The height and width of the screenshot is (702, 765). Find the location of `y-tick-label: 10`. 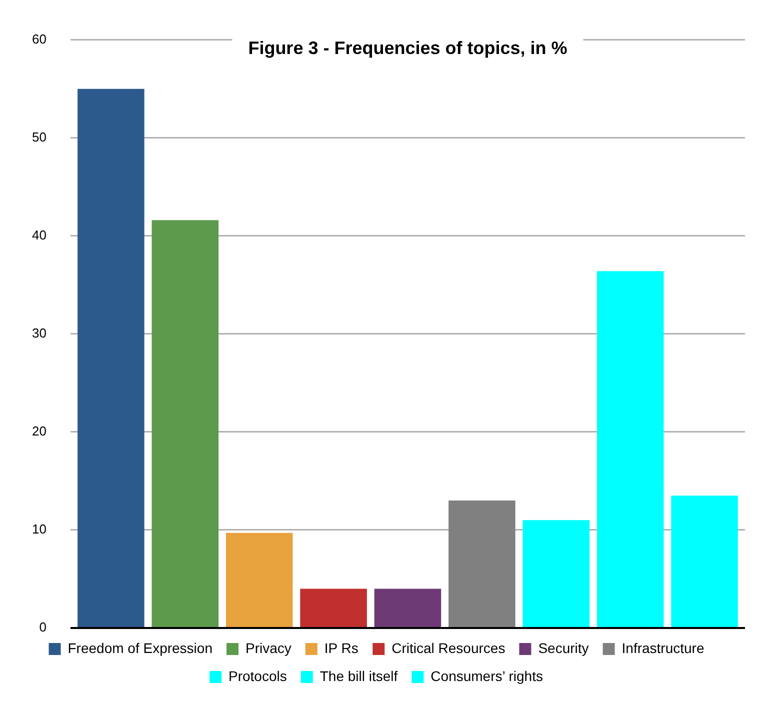

y-tick-label: 10 is located at coordinates (39, 529).